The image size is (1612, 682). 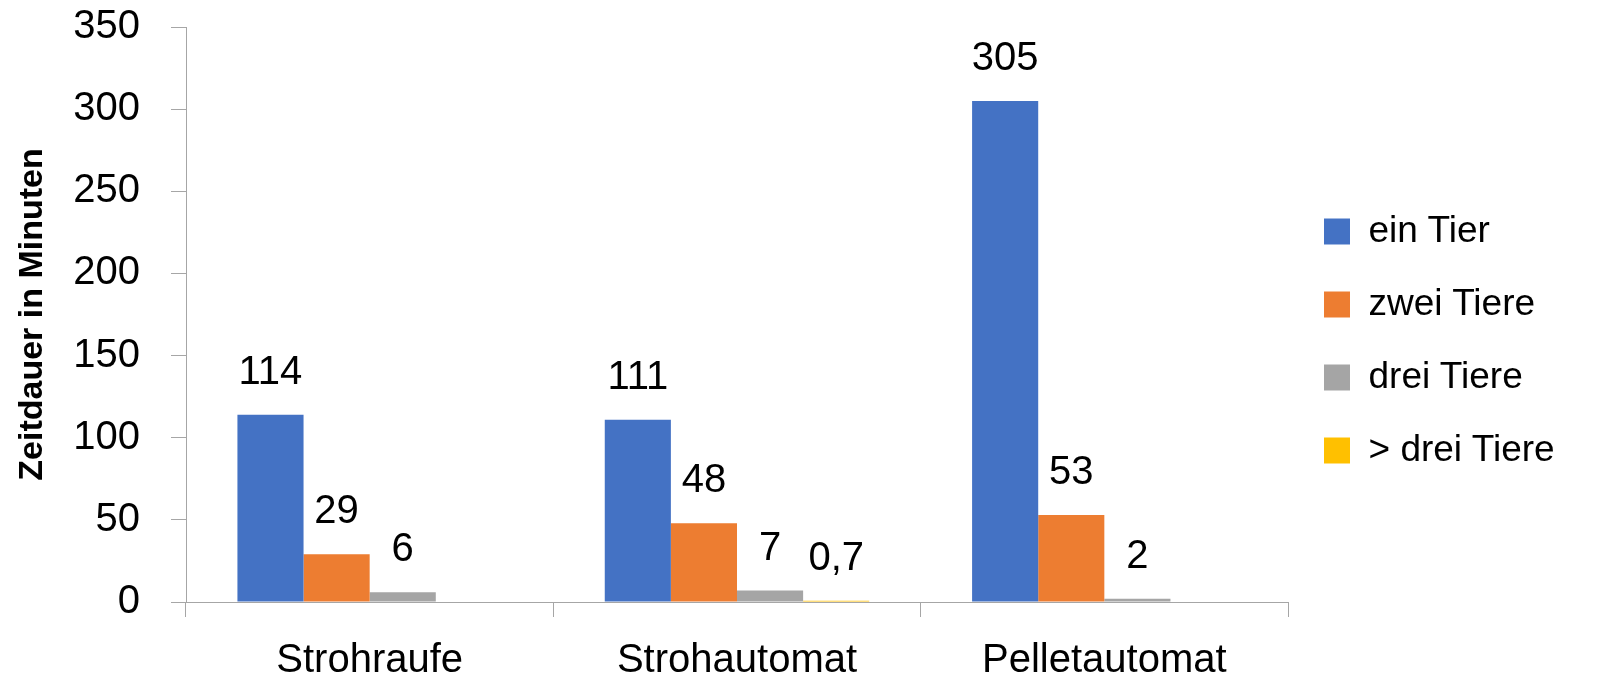 What do you see at coordinates (270, 369) in the screenshot?
I see `data-label: 114` at bounding box center [270, 369].